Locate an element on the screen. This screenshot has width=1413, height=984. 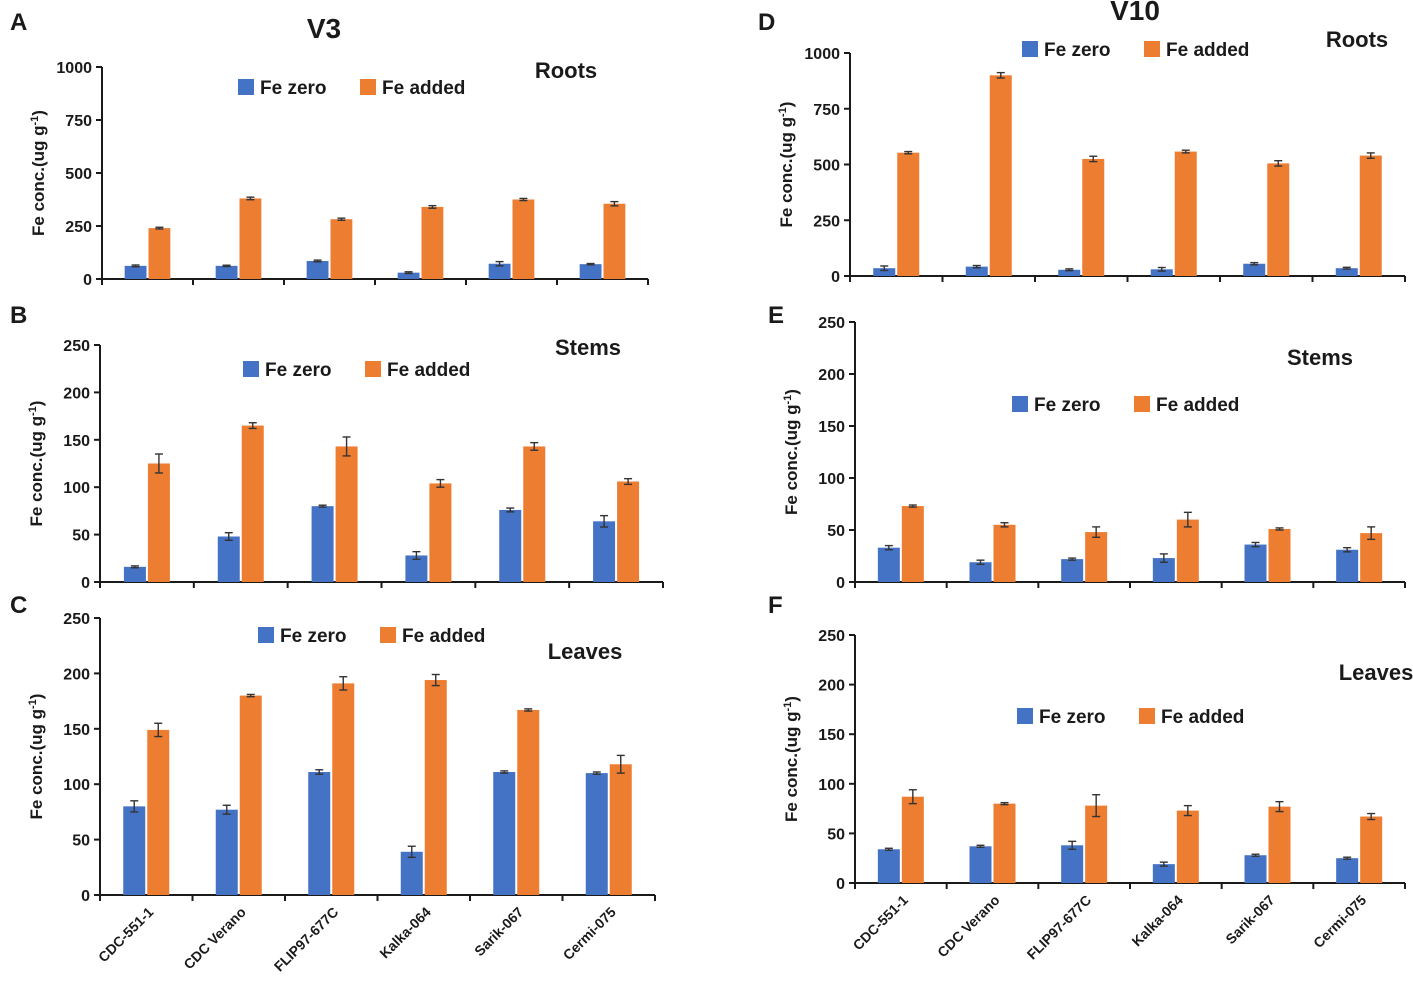
y-tick-label: 750 is located at coordinates (826, 110).